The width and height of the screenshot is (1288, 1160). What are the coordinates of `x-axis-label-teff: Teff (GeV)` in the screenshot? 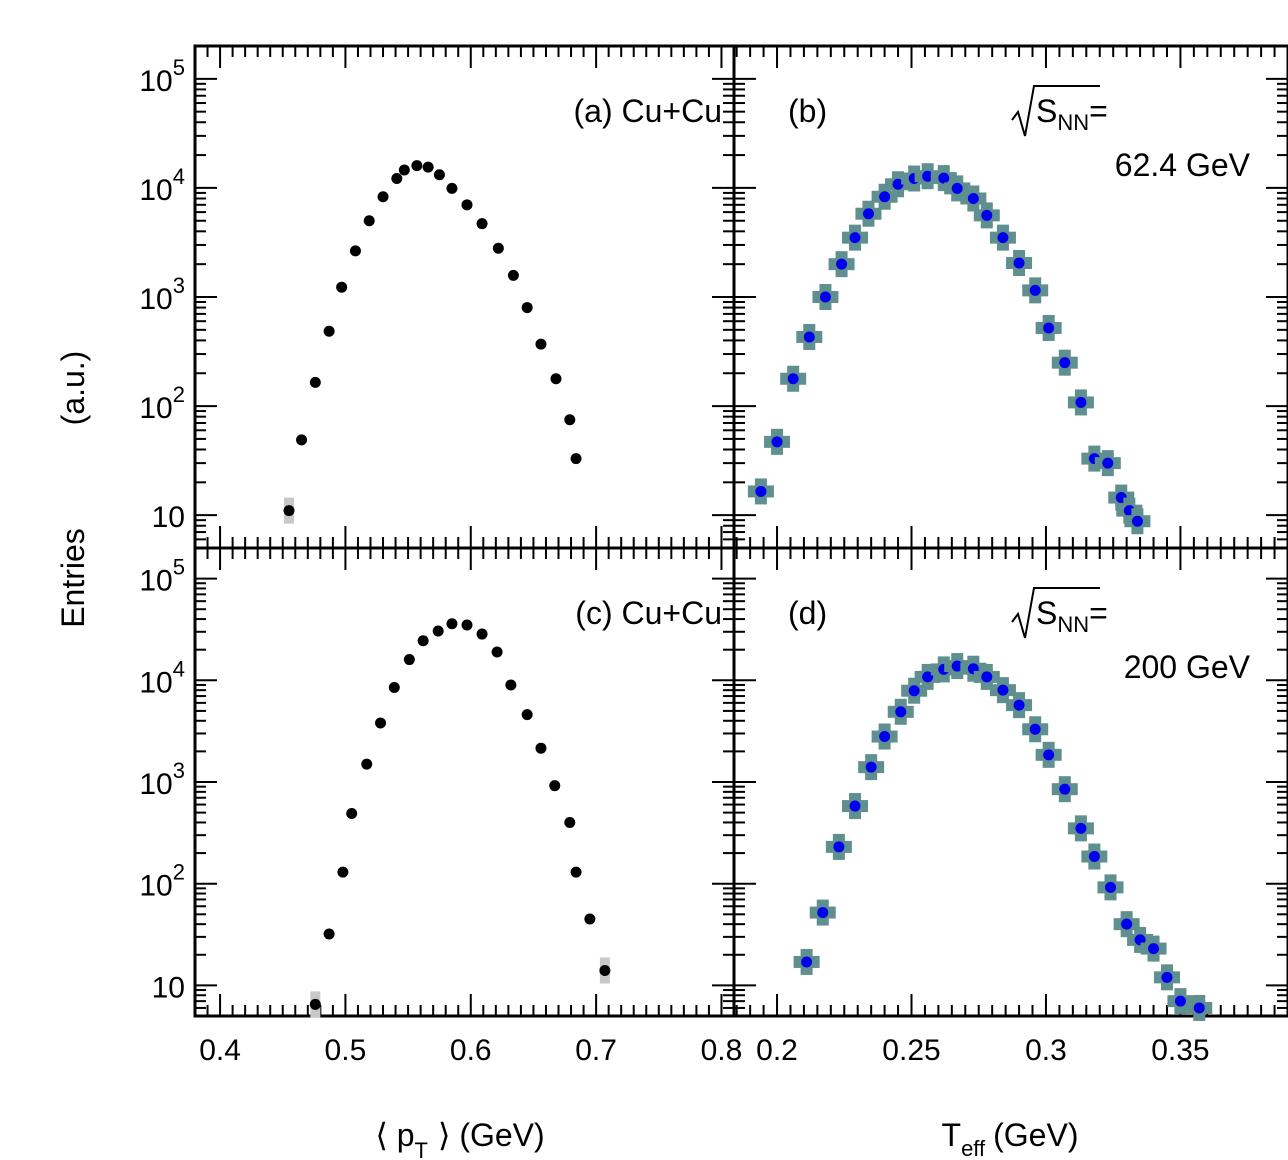 It's located at (1010, 1138).